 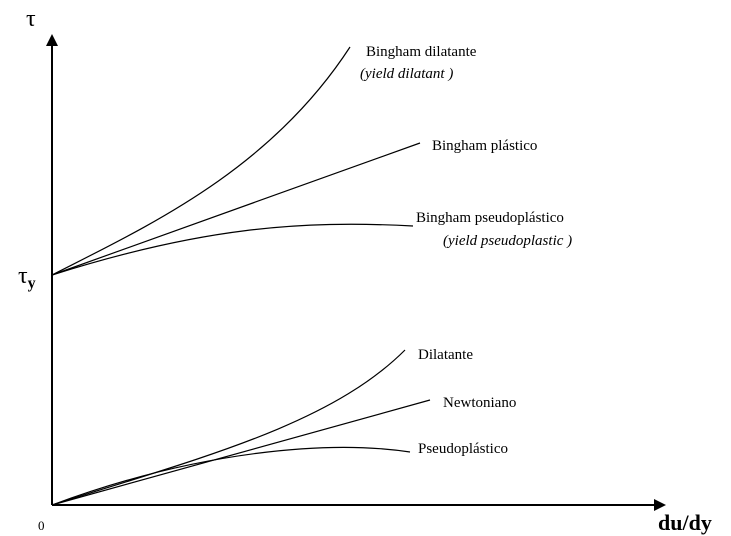 What do you see at coordinates (484, 146) in the screenshot?
I see `curve-label: Bingham plástico` at bounding box center [484, 146].